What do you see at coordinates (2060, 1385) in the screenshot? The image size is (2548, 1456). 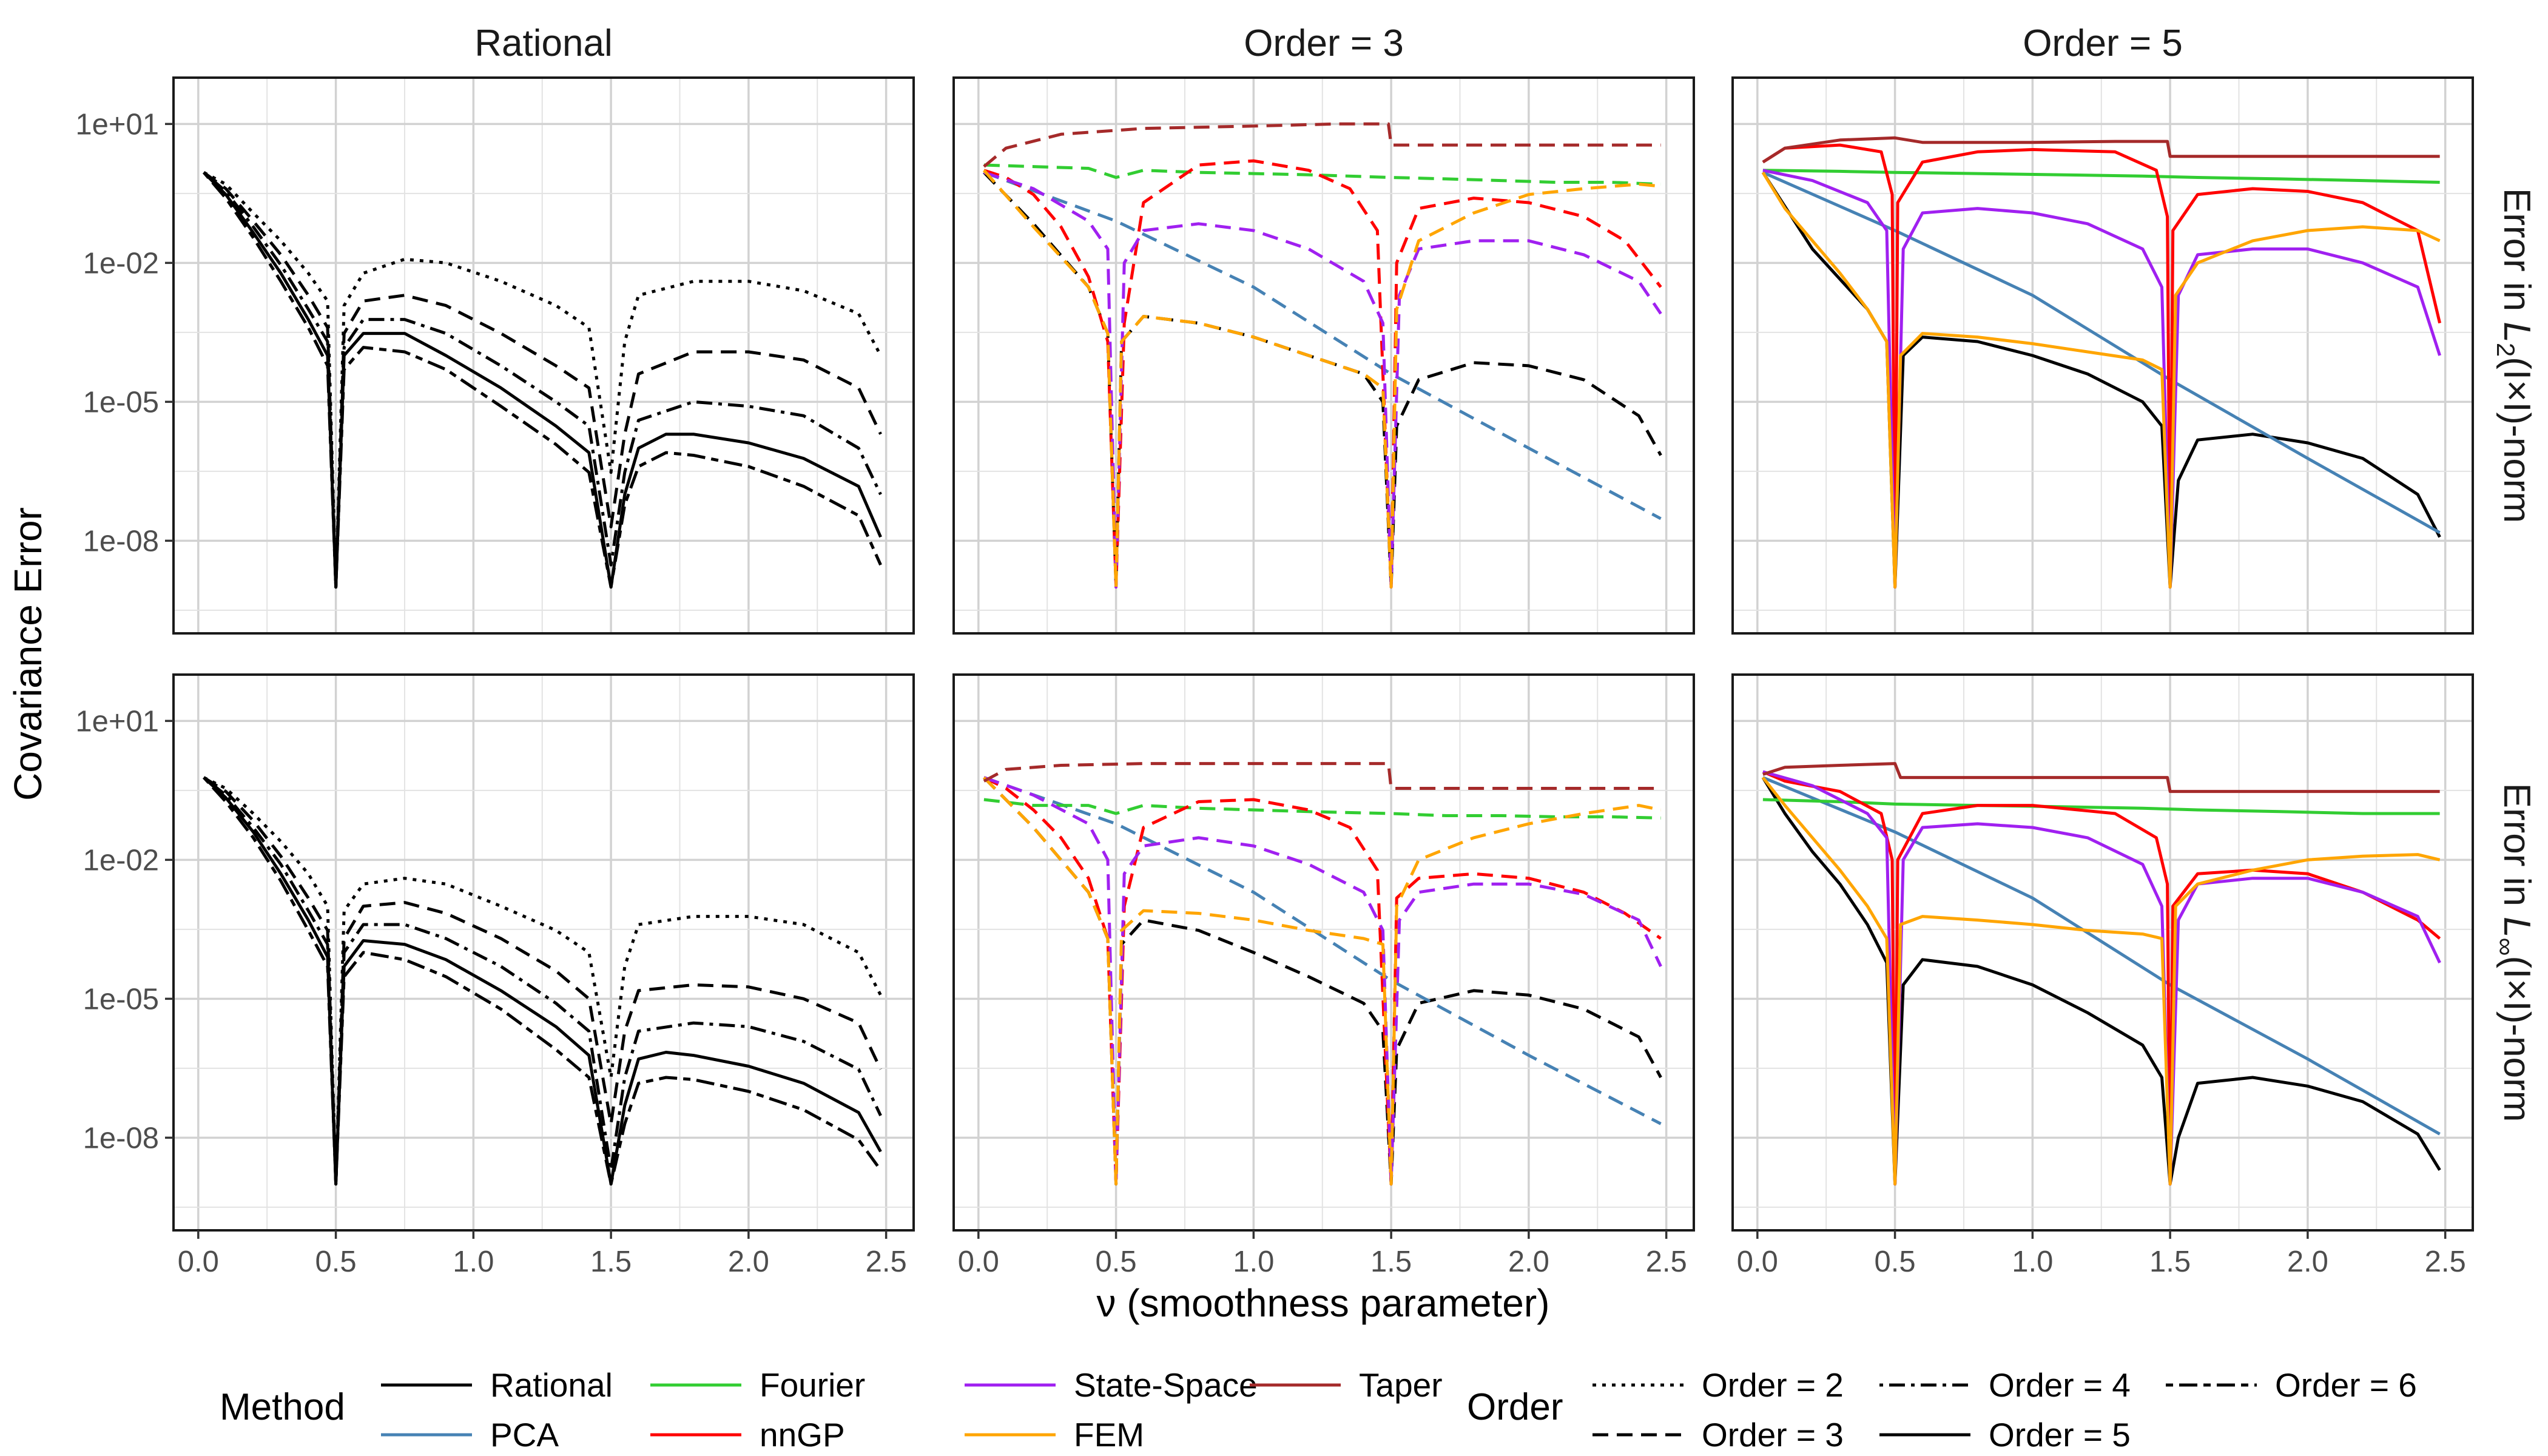 I see `legend-label: Order = 4` at bounding box center [2060, 1385].